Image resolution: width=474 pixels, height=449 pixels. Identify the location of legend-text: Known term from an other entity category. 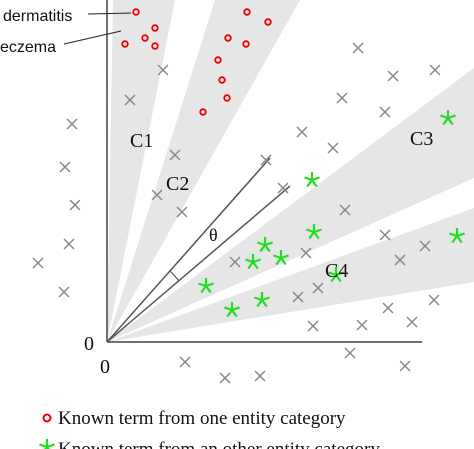
(219, 444).